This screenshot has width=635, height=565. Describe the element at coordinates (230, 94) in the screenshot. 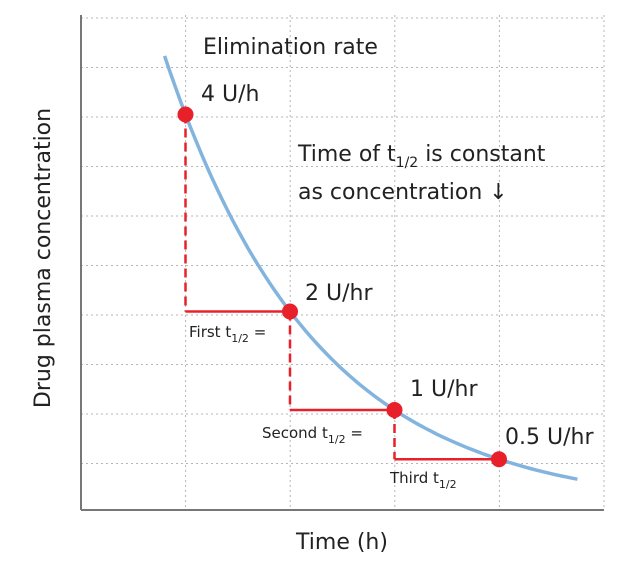

I see `point-label-1: 4 U/h` at that location.